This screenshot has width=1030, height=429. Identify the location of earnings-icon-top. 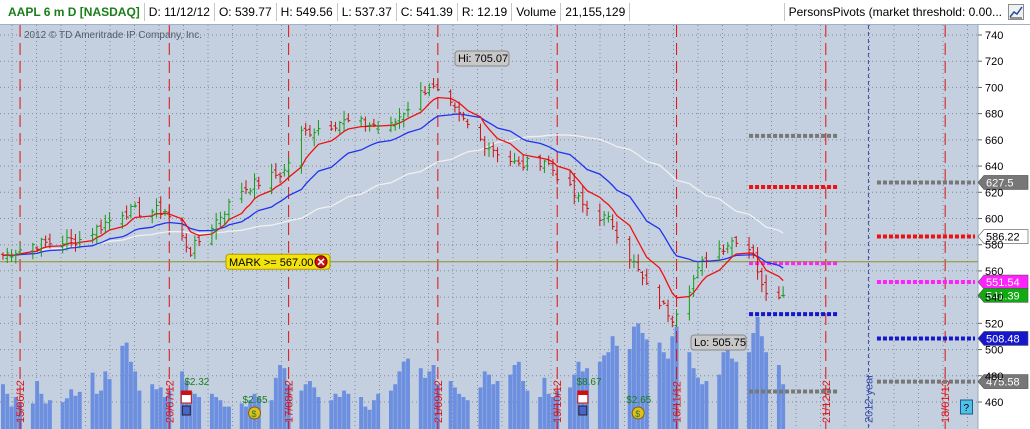
(186, 393).